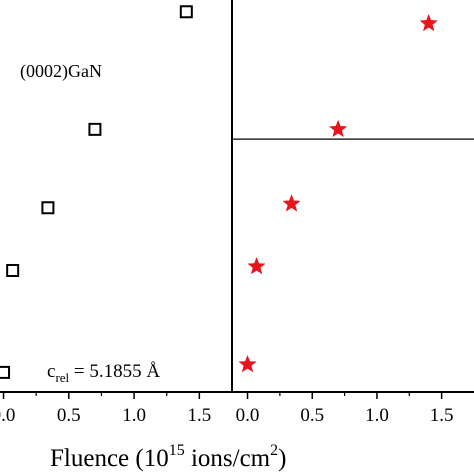  What do you see at coordinates (103, 373) in the screenshot?
I see `crel-label: crel = 5.1855 Å` at bounding box center [103, 373].